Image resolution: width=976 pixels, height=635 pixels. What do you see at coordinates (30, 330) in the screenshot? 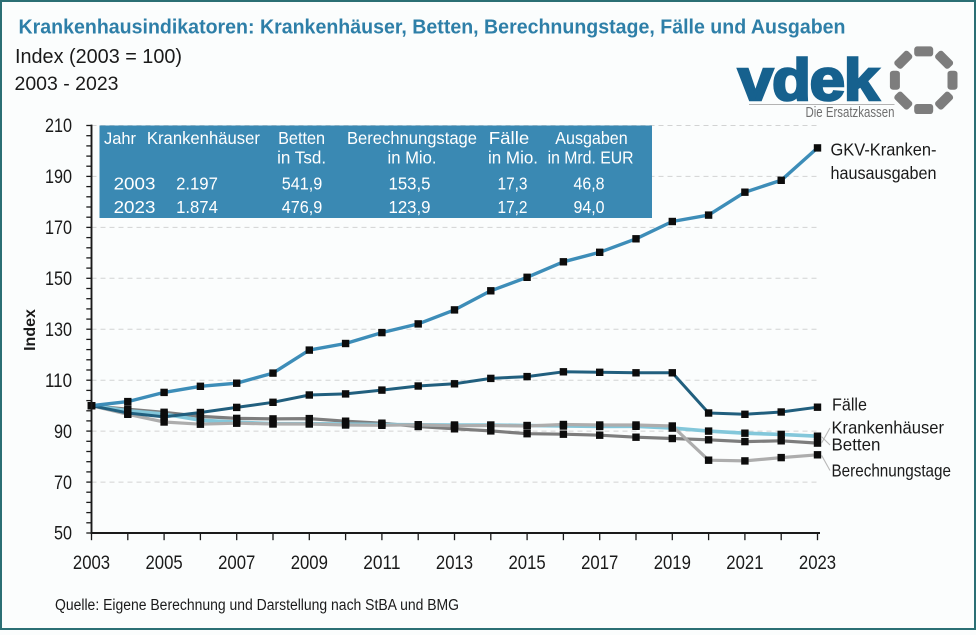
I see `svg-text: Index` at bounding box center [30, 330].